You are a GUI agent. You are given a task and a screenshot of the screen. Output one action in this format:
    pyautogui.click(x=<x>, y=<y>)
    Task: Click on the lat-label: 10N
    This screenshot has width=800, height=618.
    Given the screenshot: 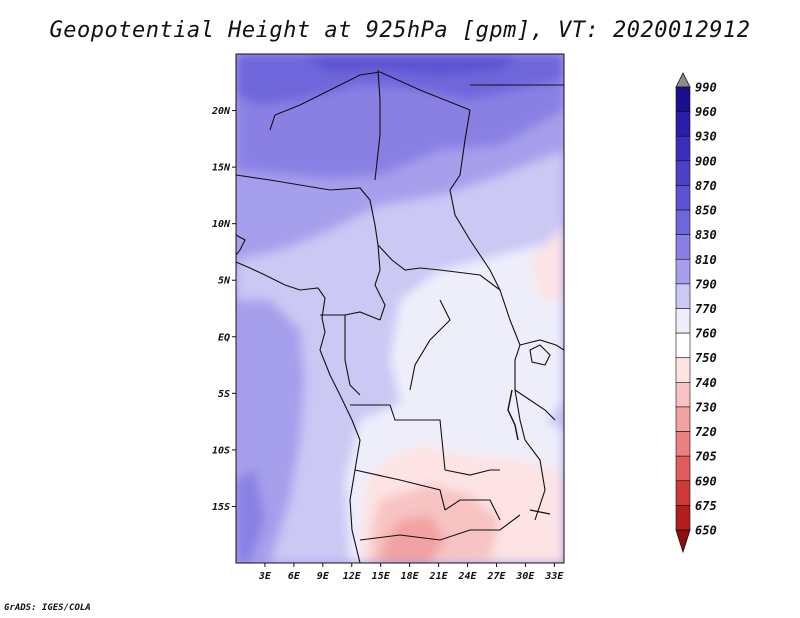 What is the action you would take?
    pyautogui.click(x=221, y=224)
    